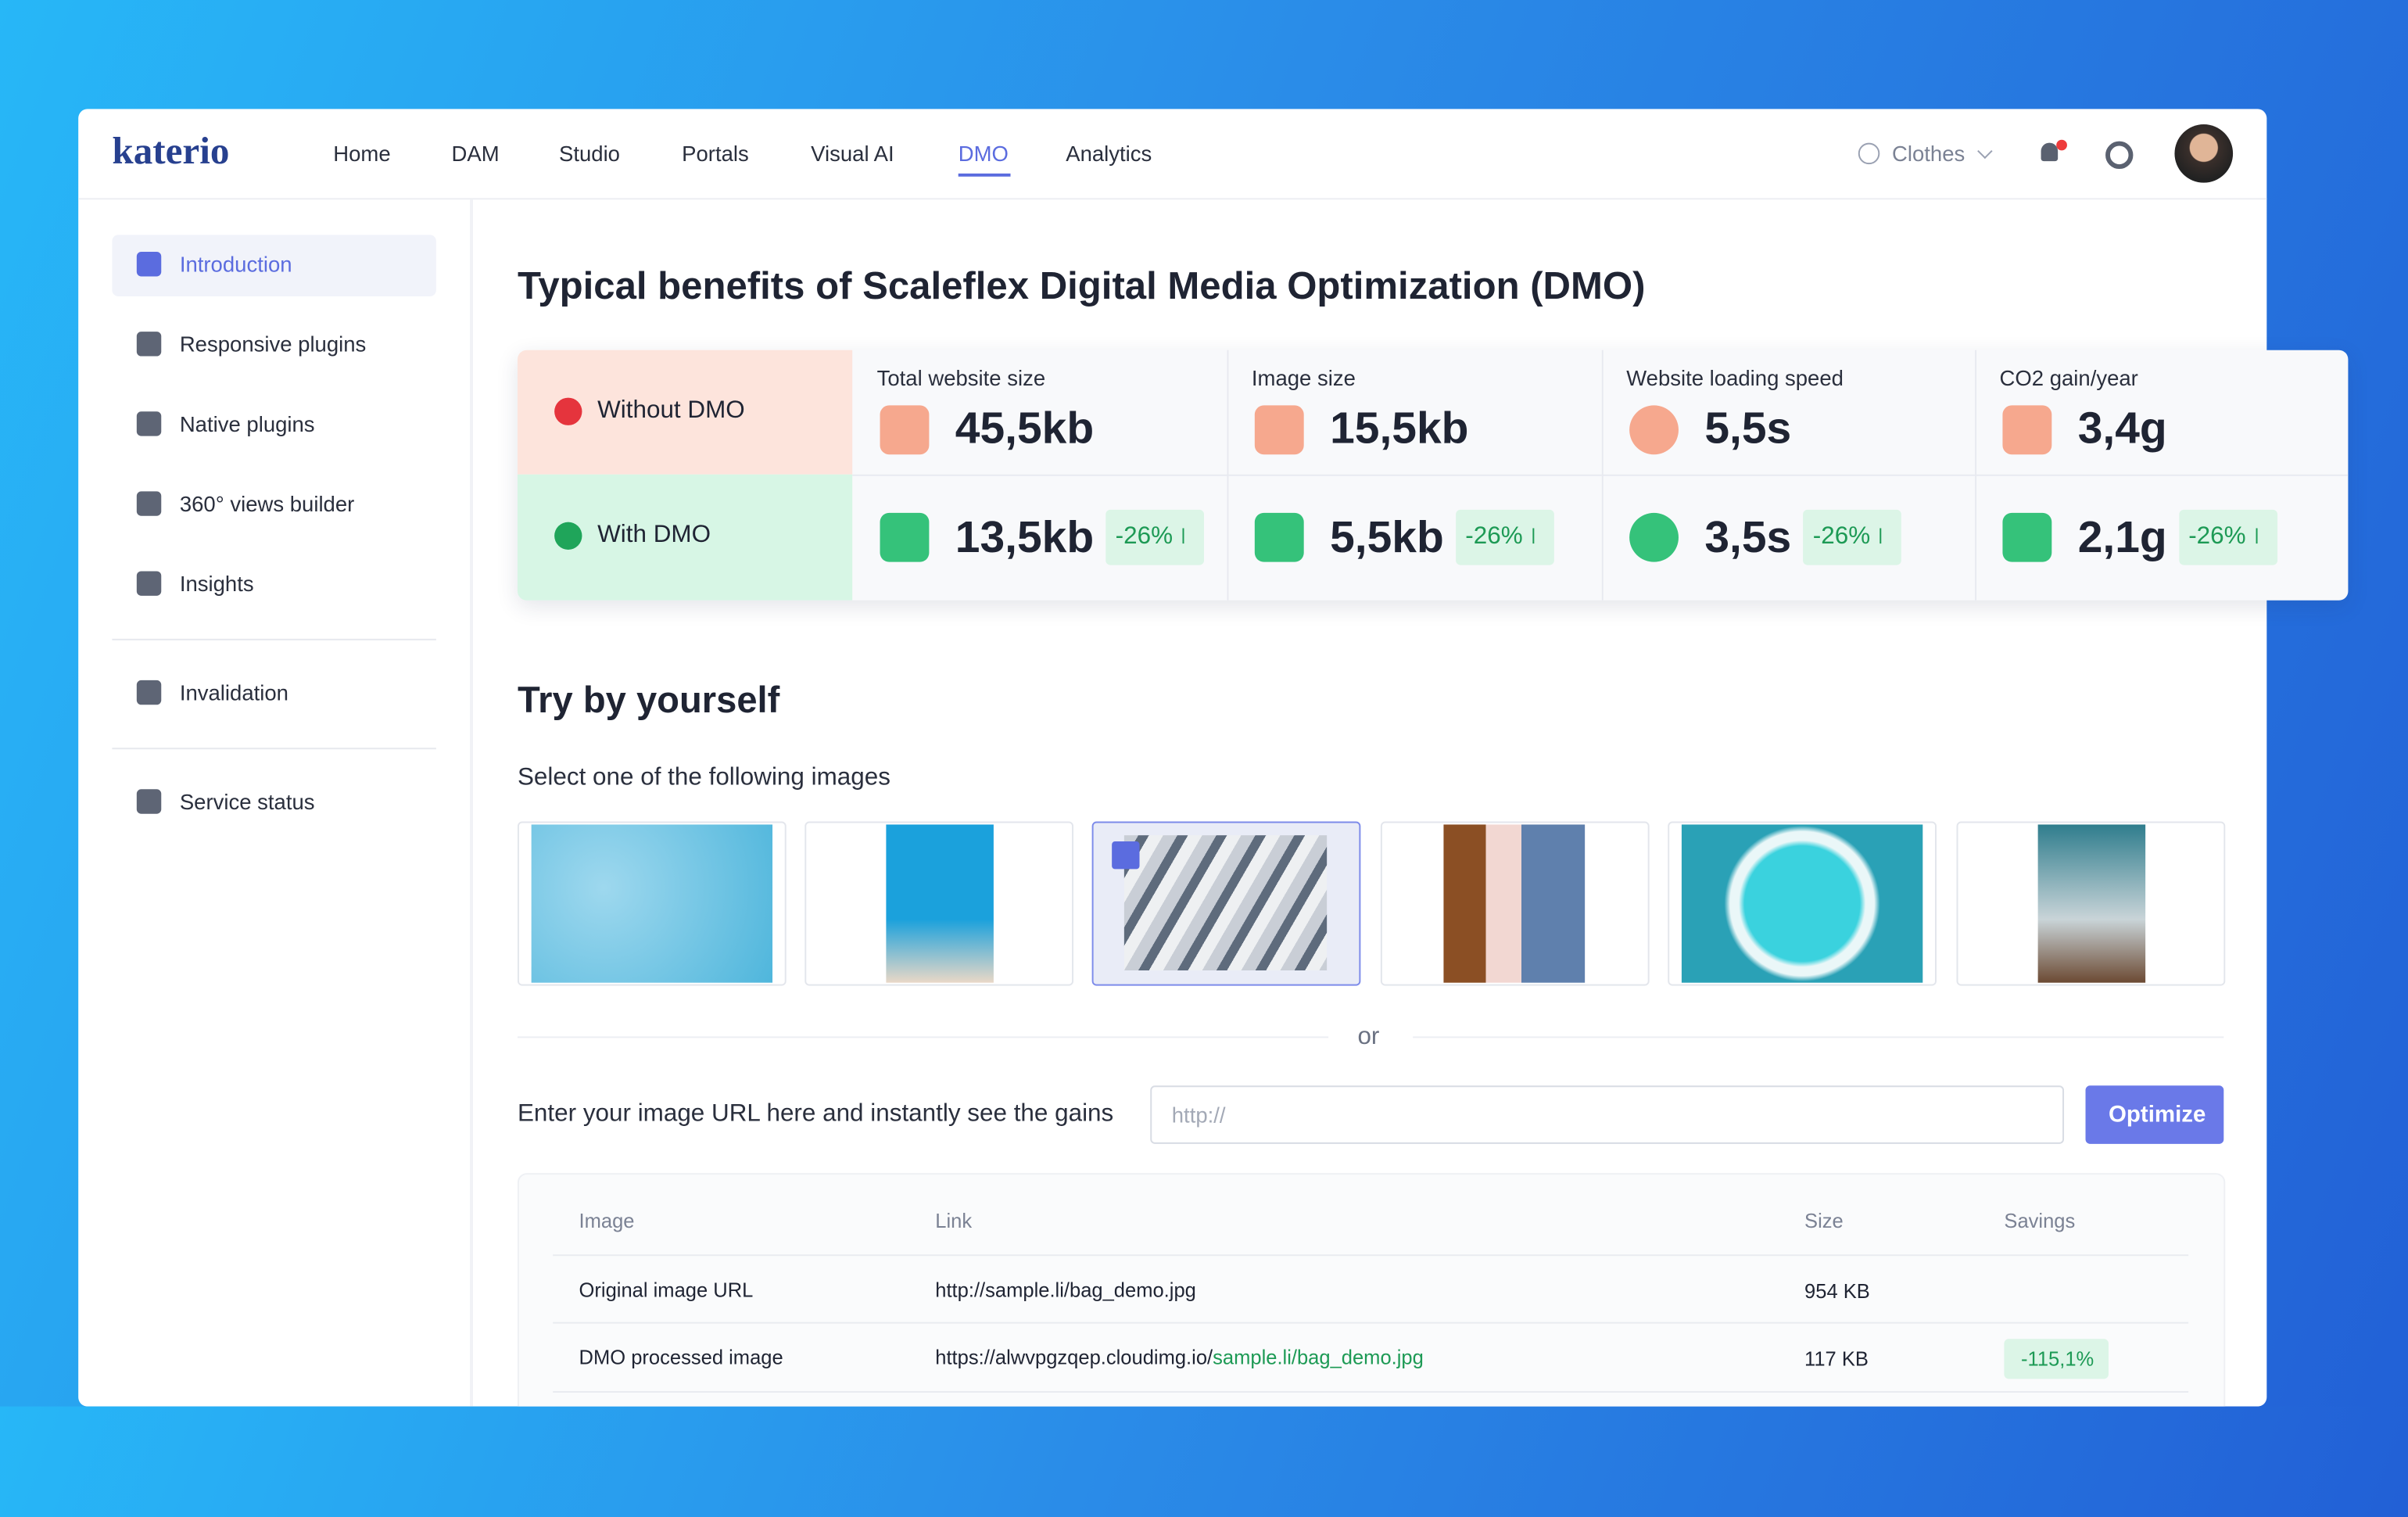  Describe the element at coordinates (853, 154) in the screenshot. I see `nav-item: Visual AI` at that location.